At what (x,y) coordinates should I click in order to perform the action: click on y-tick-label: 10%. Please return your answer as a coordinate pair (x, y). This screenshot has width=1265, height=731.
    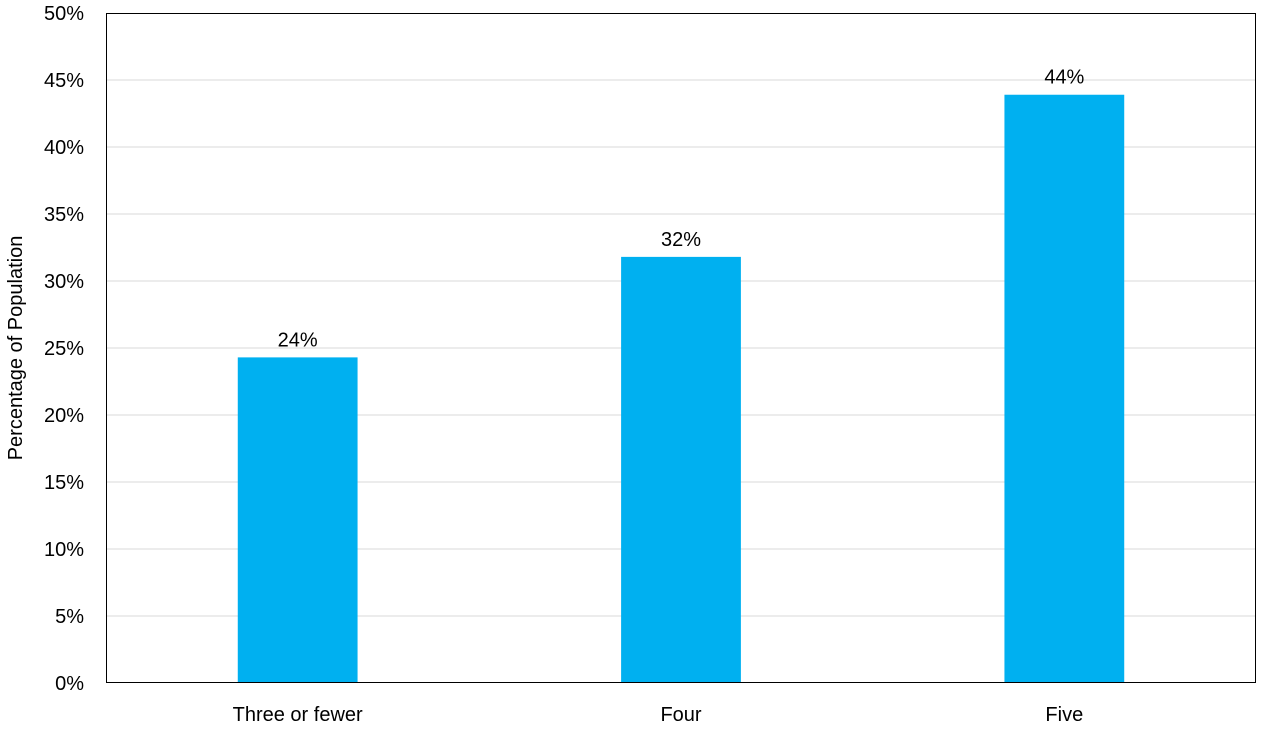
    Looking at the image, I should click on (64, 550).